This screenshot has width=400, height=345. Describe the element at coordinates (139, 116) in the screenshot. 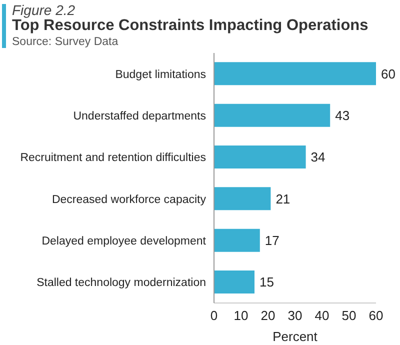

I see `y-tick-label: Understaffed departments` at that location.